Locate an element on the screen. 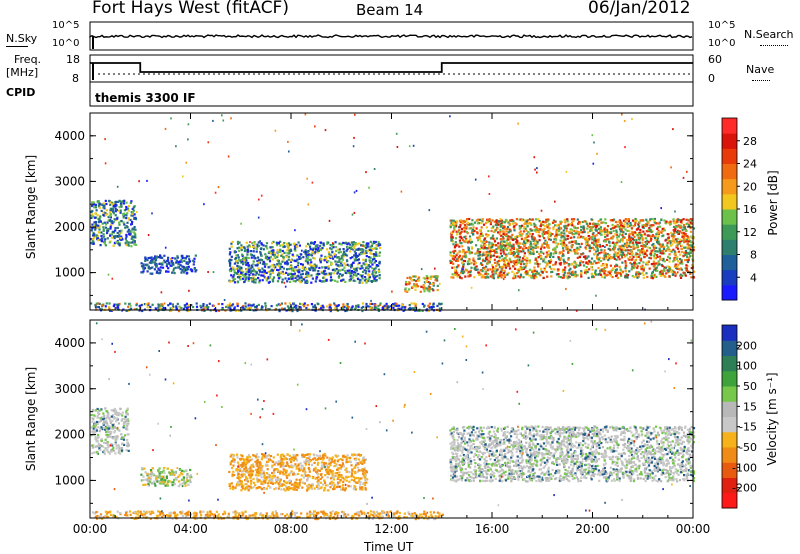 The width and height of the screenshot is (800, 554). panel-1-colorbar-tick-label-4: -15 is located at coordinates (748, 427).